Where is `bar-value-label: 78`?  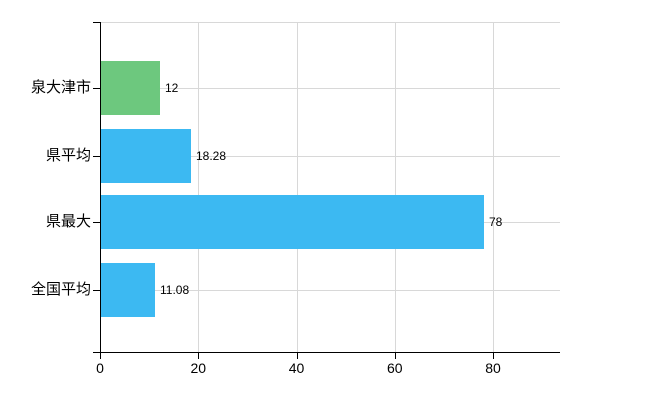
bar-value-label: 78 is located at coordinates (496, 222).